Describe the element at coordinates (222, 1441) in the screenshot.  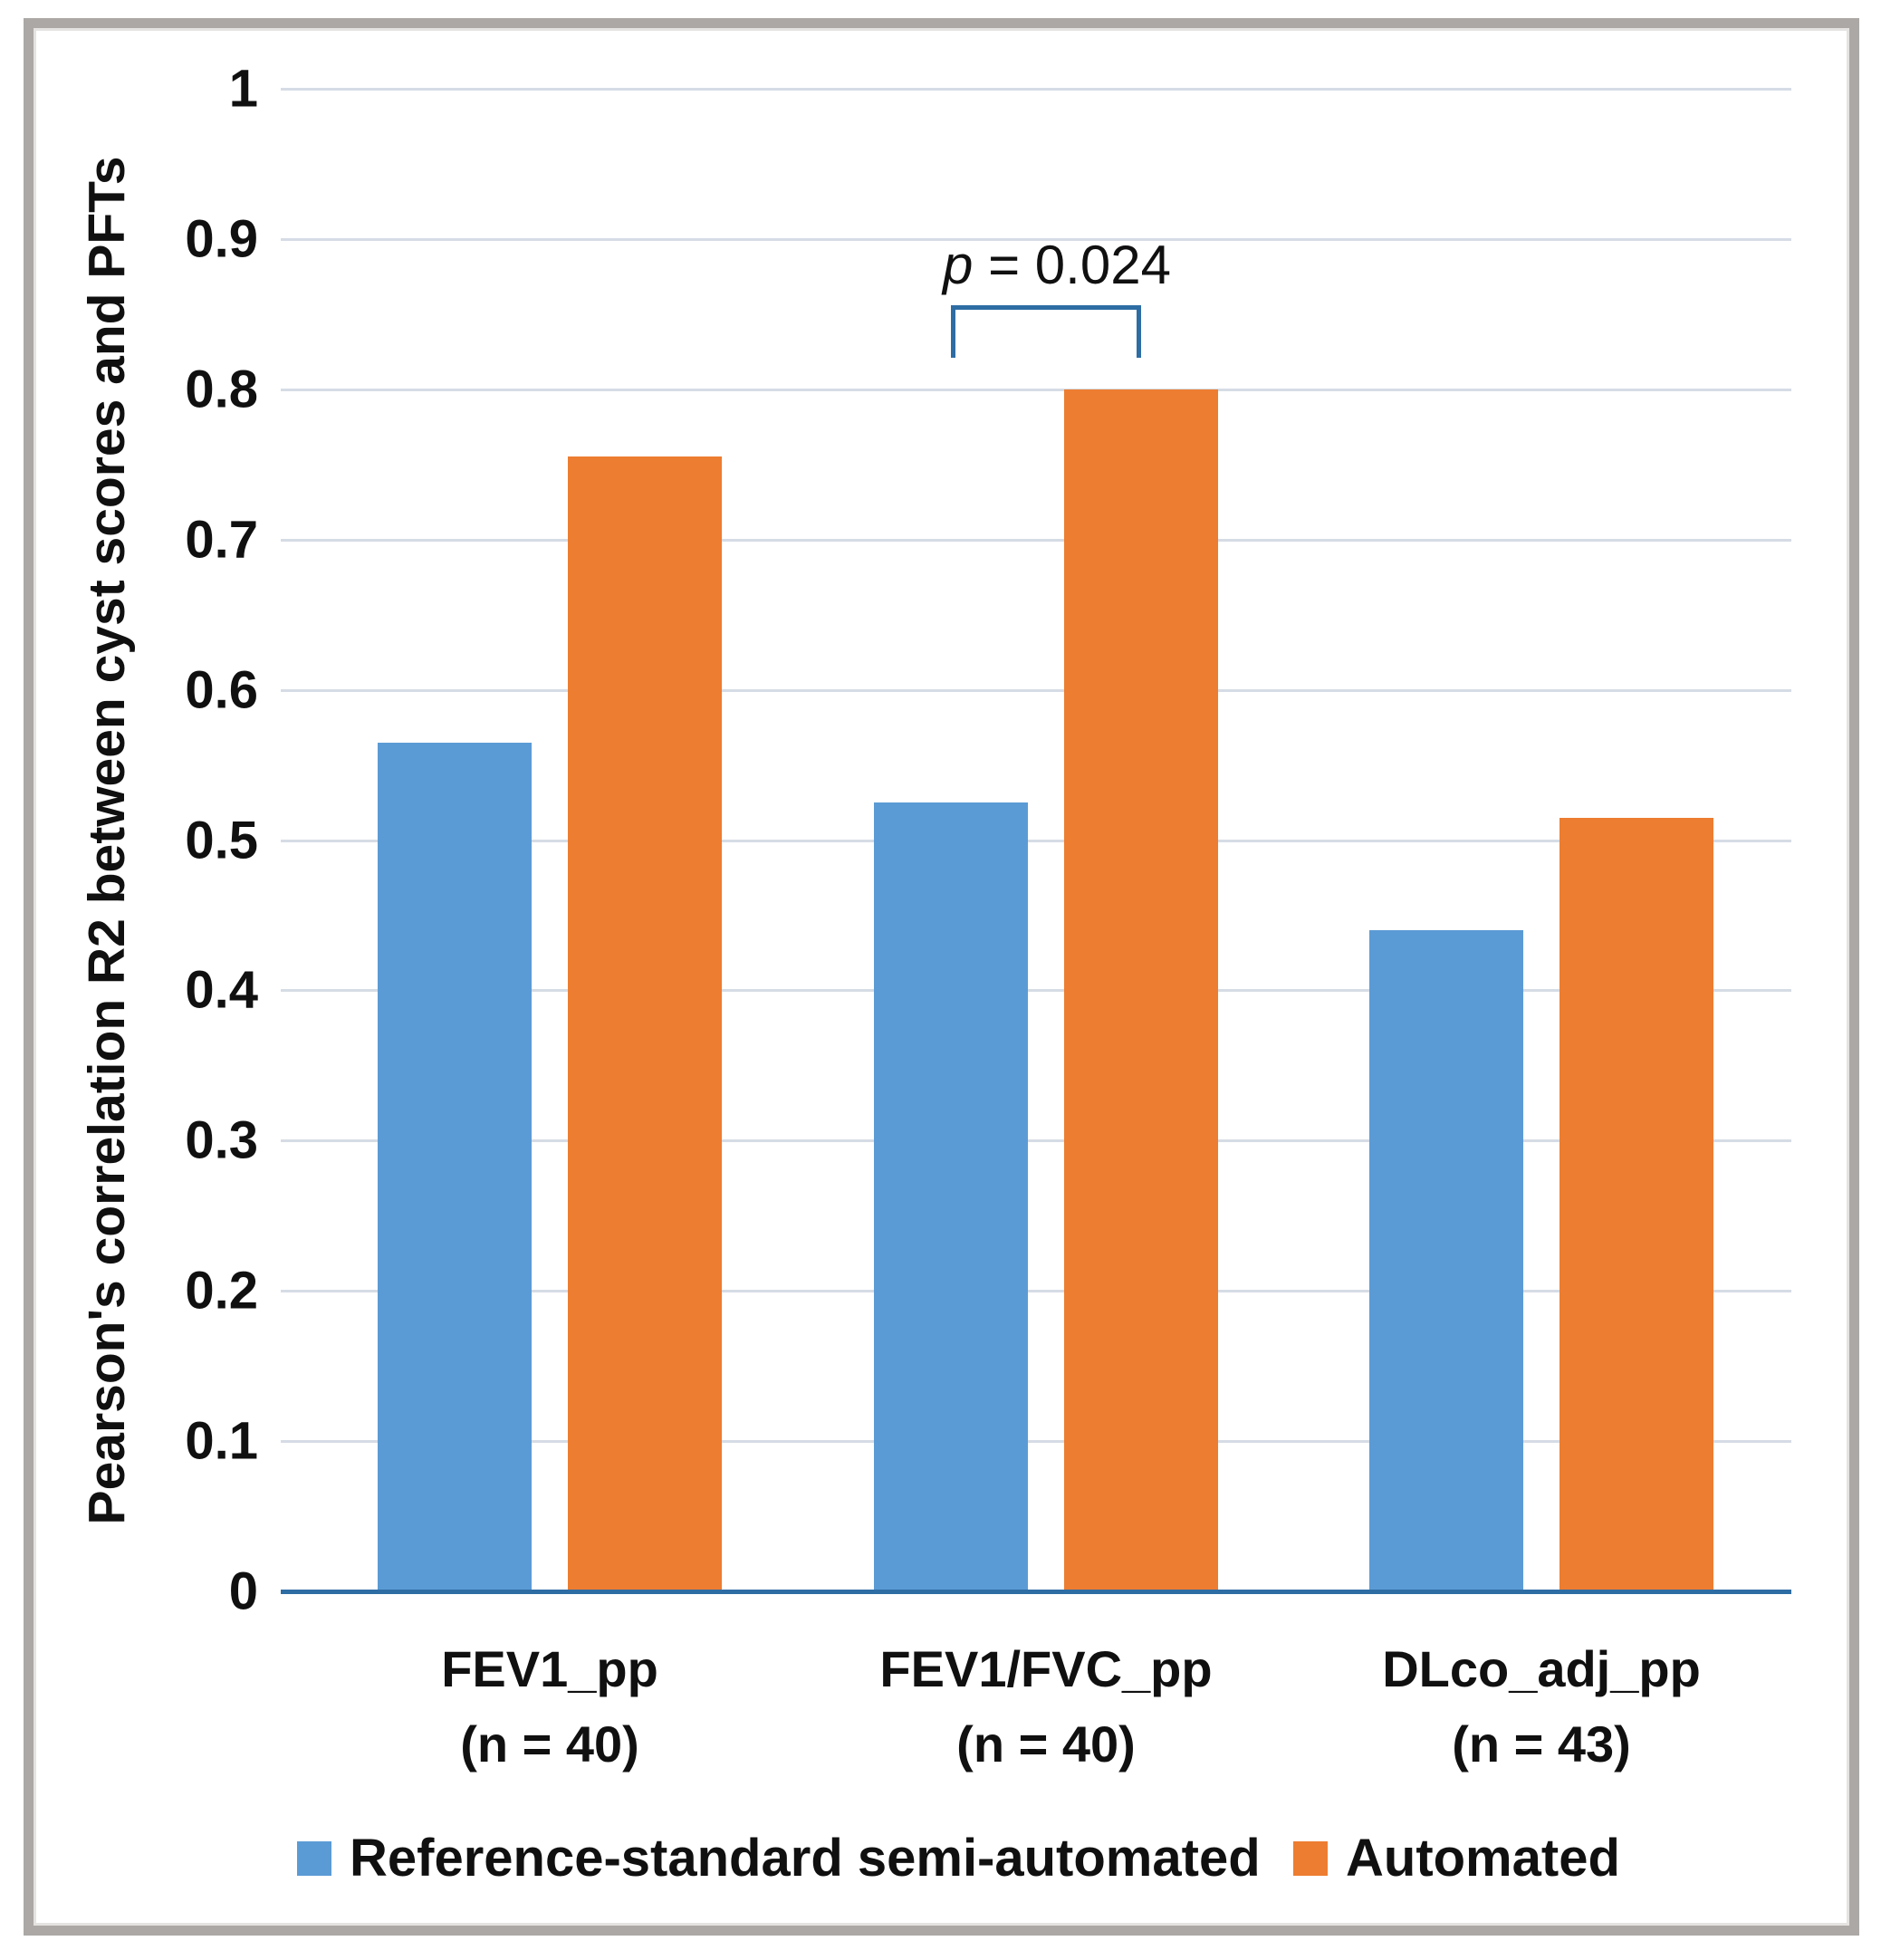
I see `y-tick-label: 0.1` at that location.